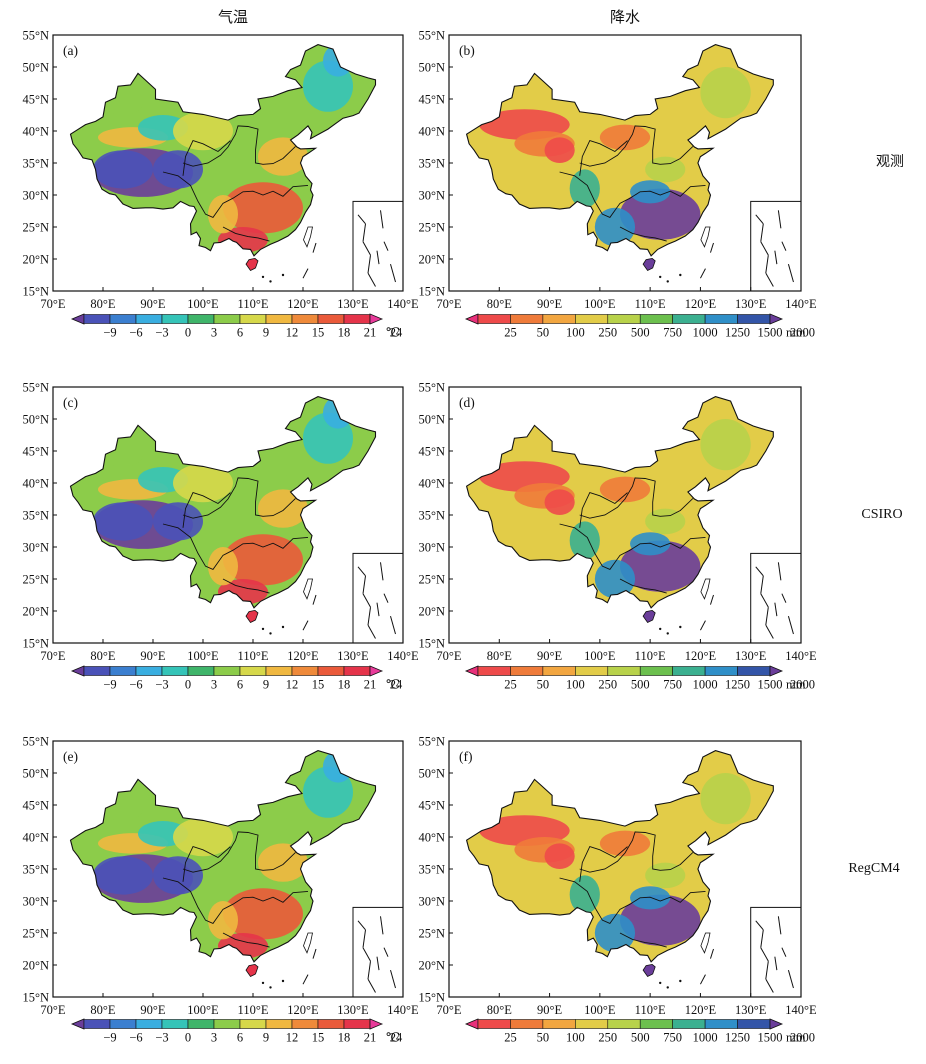  Describe the element at coordinates (370, 333) in the screenshot. I see `colorbar-label: 21` at that location.